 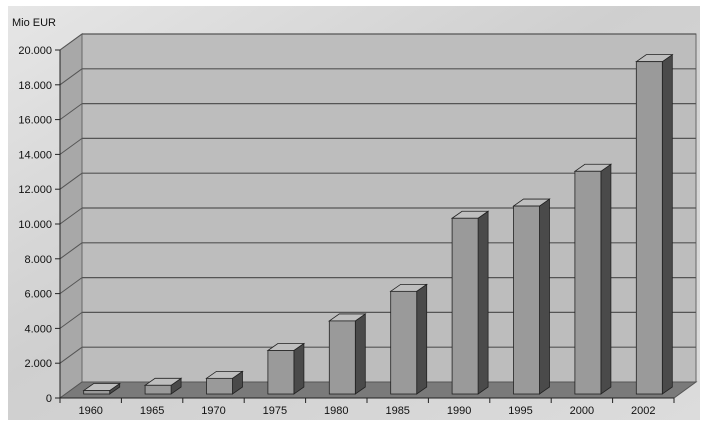 I want to click on x-tick-label: 1970, so click(x=213, y=411).